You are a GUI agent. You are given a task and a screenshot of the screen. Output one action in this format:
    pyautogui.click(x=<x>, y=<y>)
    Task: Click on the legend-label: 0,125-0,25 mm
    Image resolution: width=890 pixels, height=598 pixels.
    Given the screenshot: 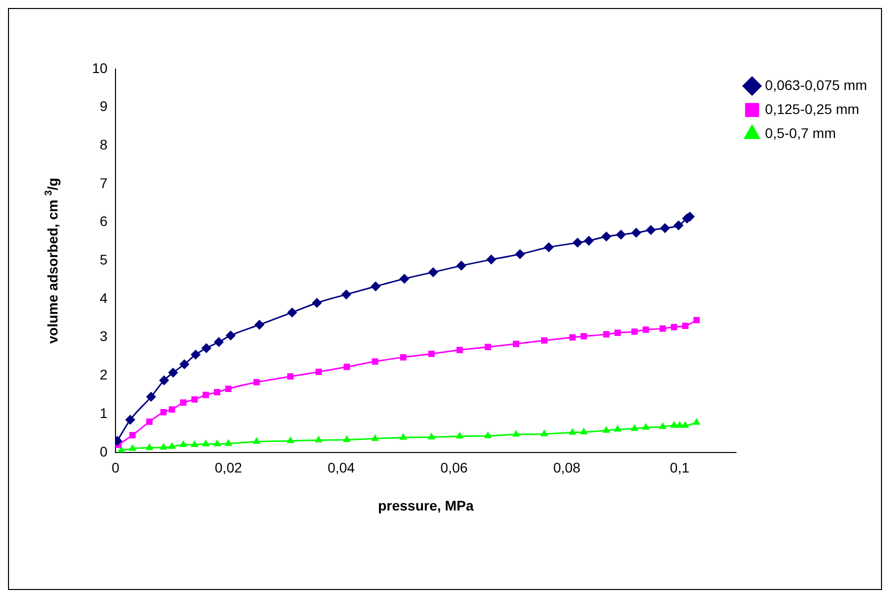 What is the action you would take?
    pyautogui.click(x=812, y=108)
    